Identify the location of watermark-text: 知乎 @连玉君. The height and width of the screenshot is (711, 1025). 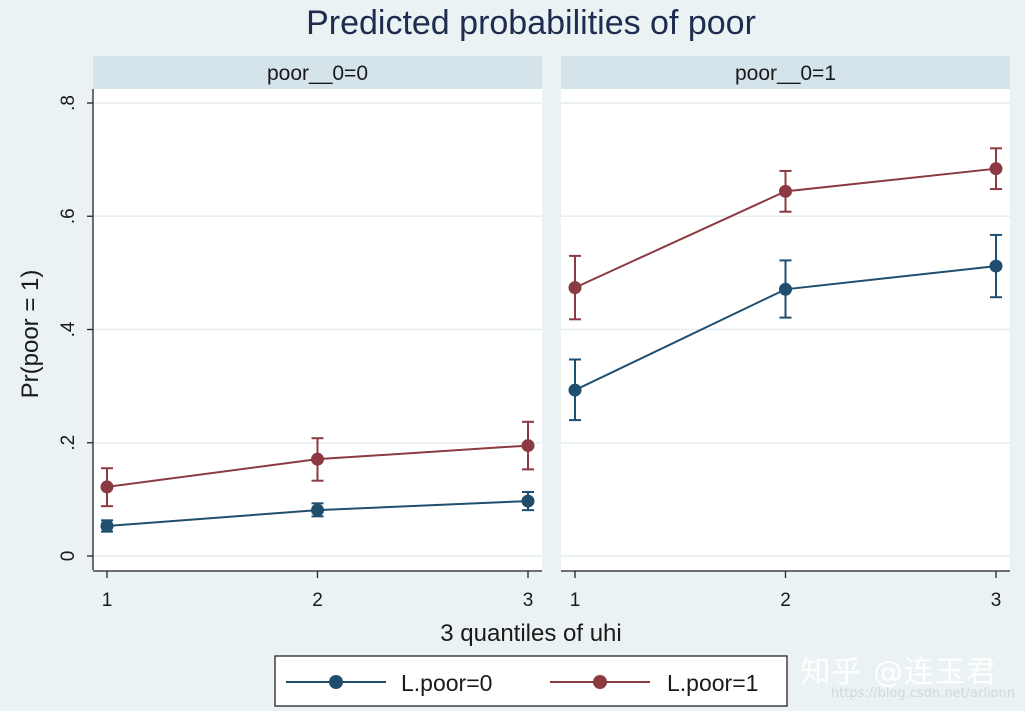
(898, 672).